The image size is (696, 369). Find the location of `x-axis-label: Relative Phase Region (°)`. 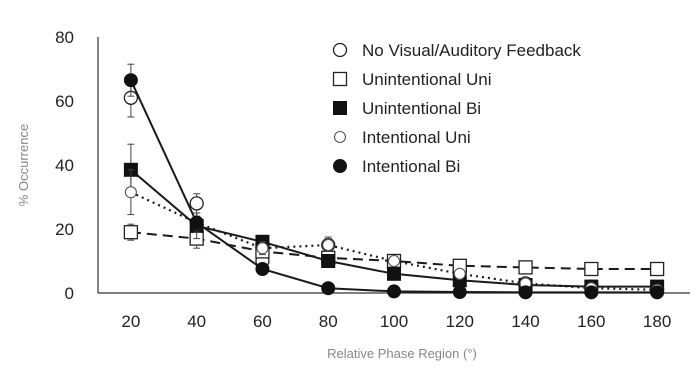

x-axis-label: Relative Phase Region (°) is located at coordinates (402, 353).